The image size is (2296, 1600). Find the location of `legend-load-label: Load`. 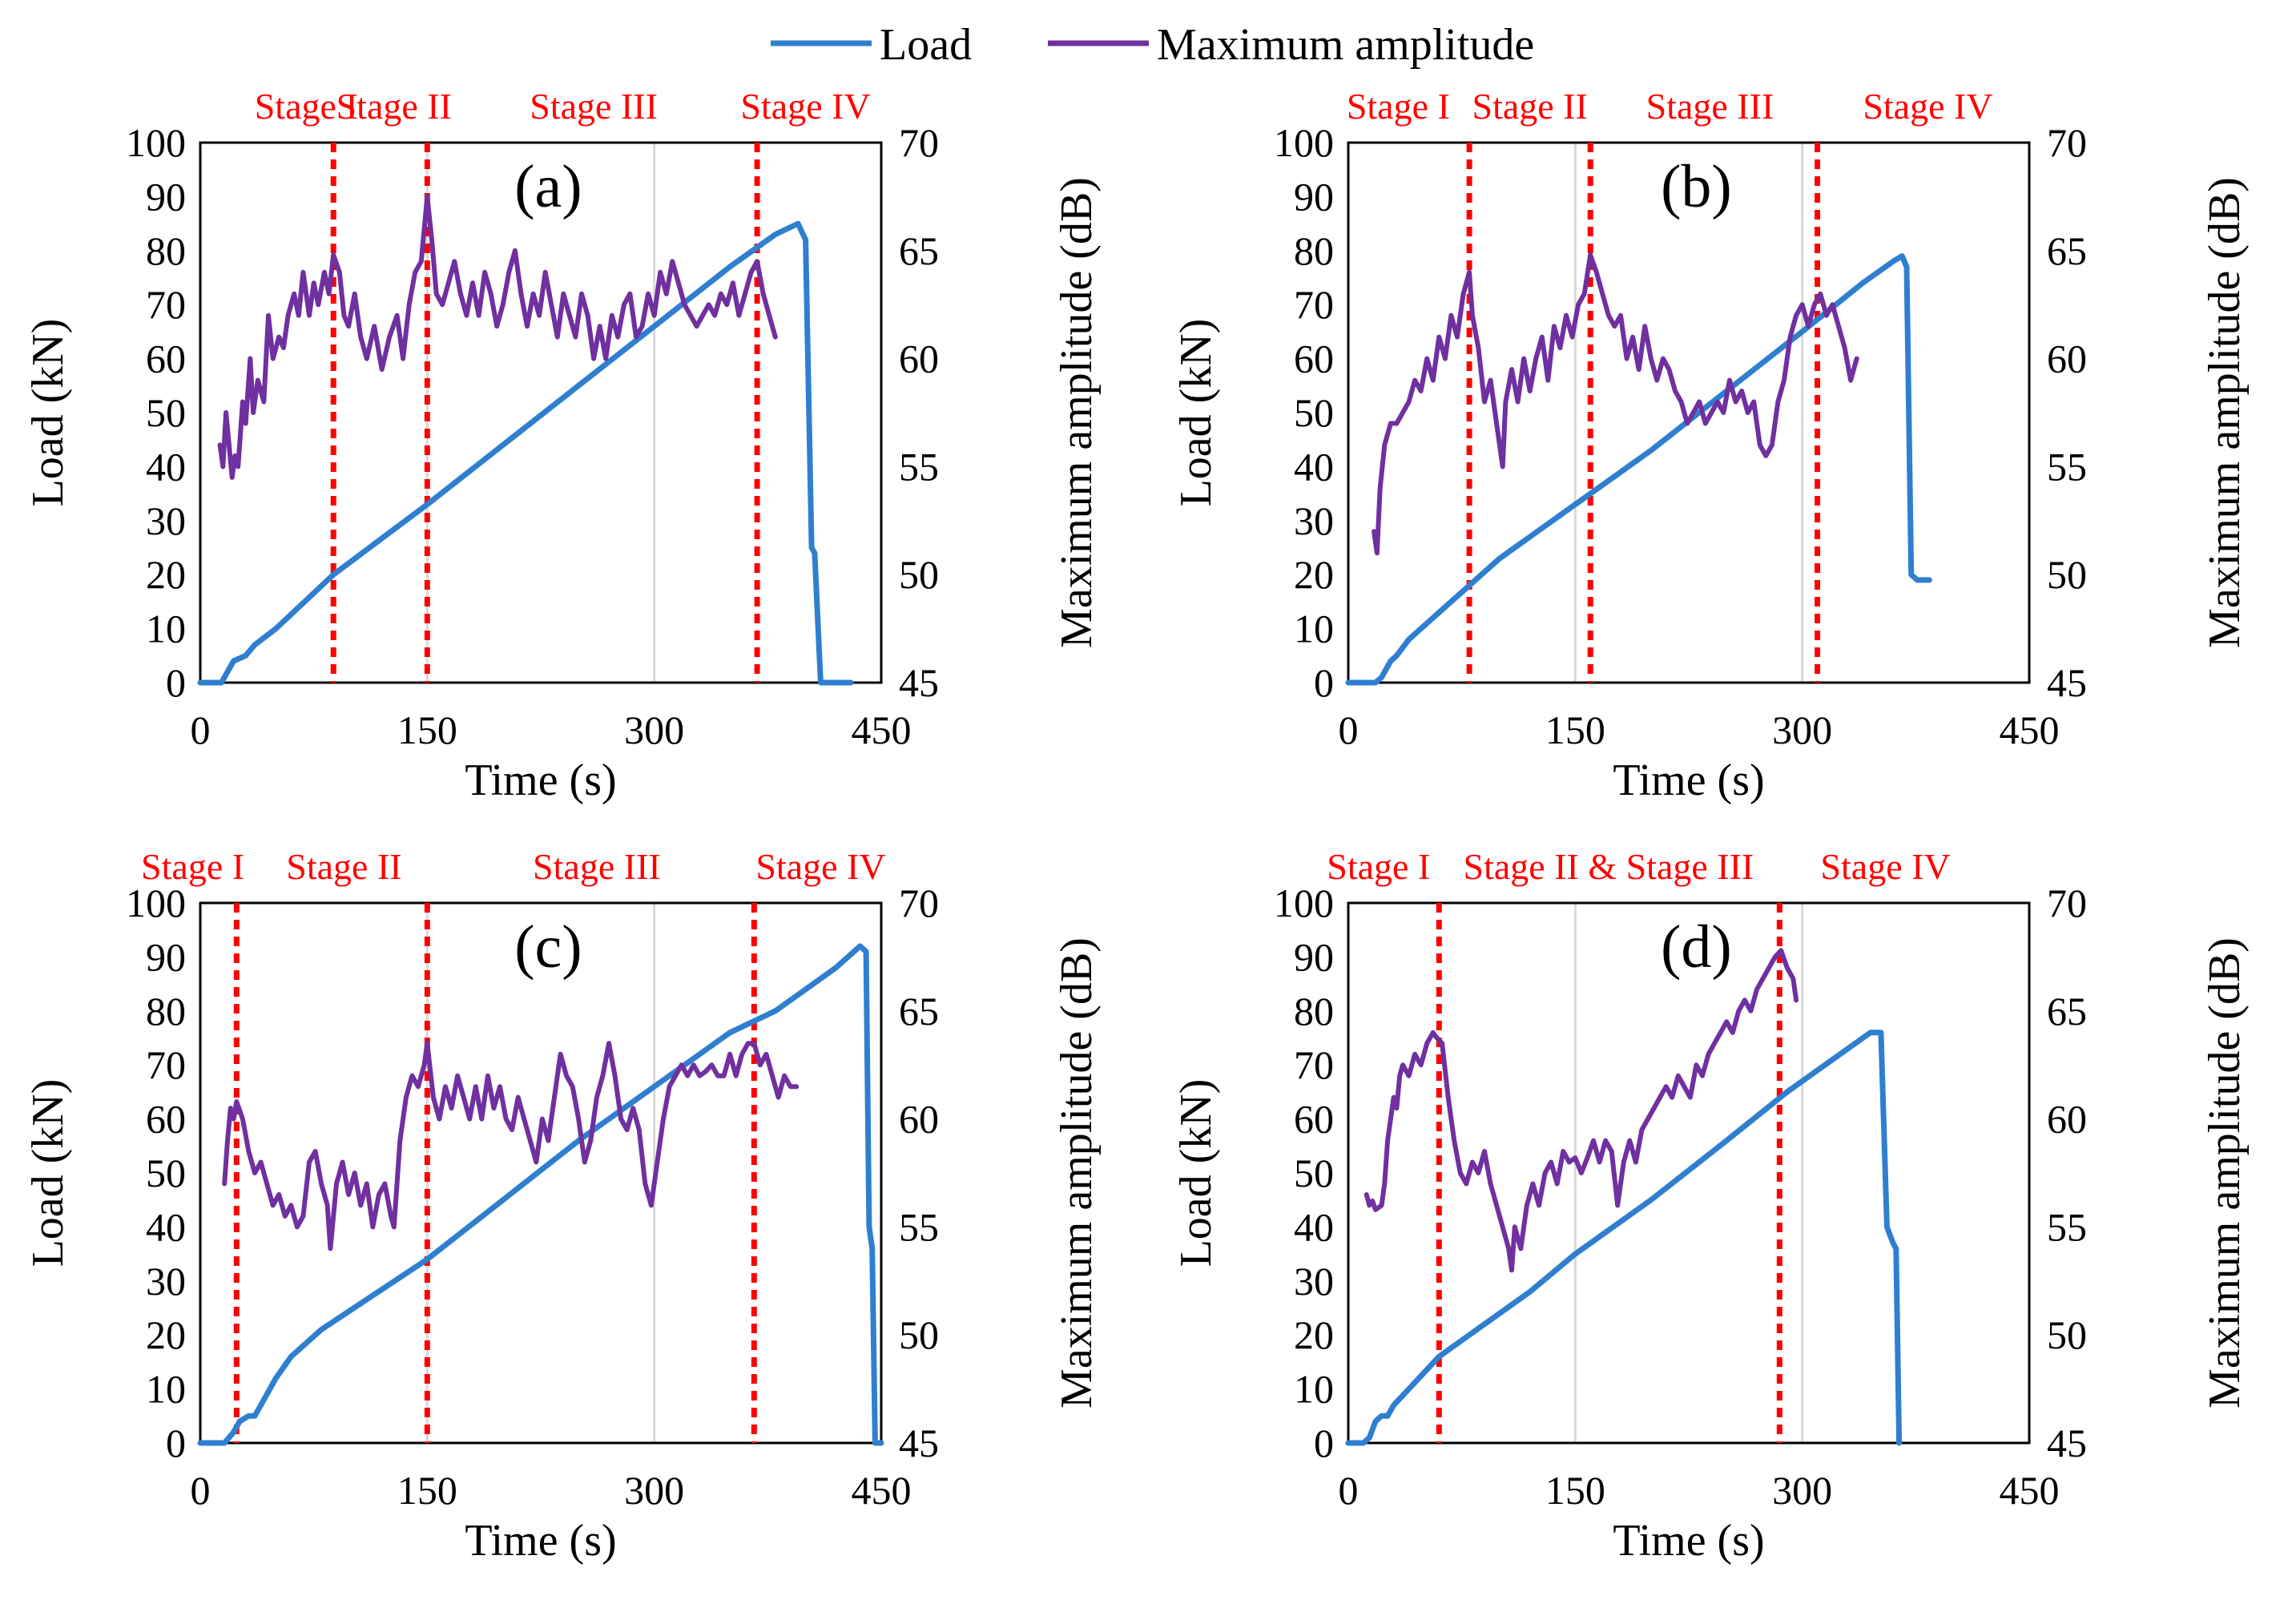

legend-load-label: Load is located at coordinates (926, 45).